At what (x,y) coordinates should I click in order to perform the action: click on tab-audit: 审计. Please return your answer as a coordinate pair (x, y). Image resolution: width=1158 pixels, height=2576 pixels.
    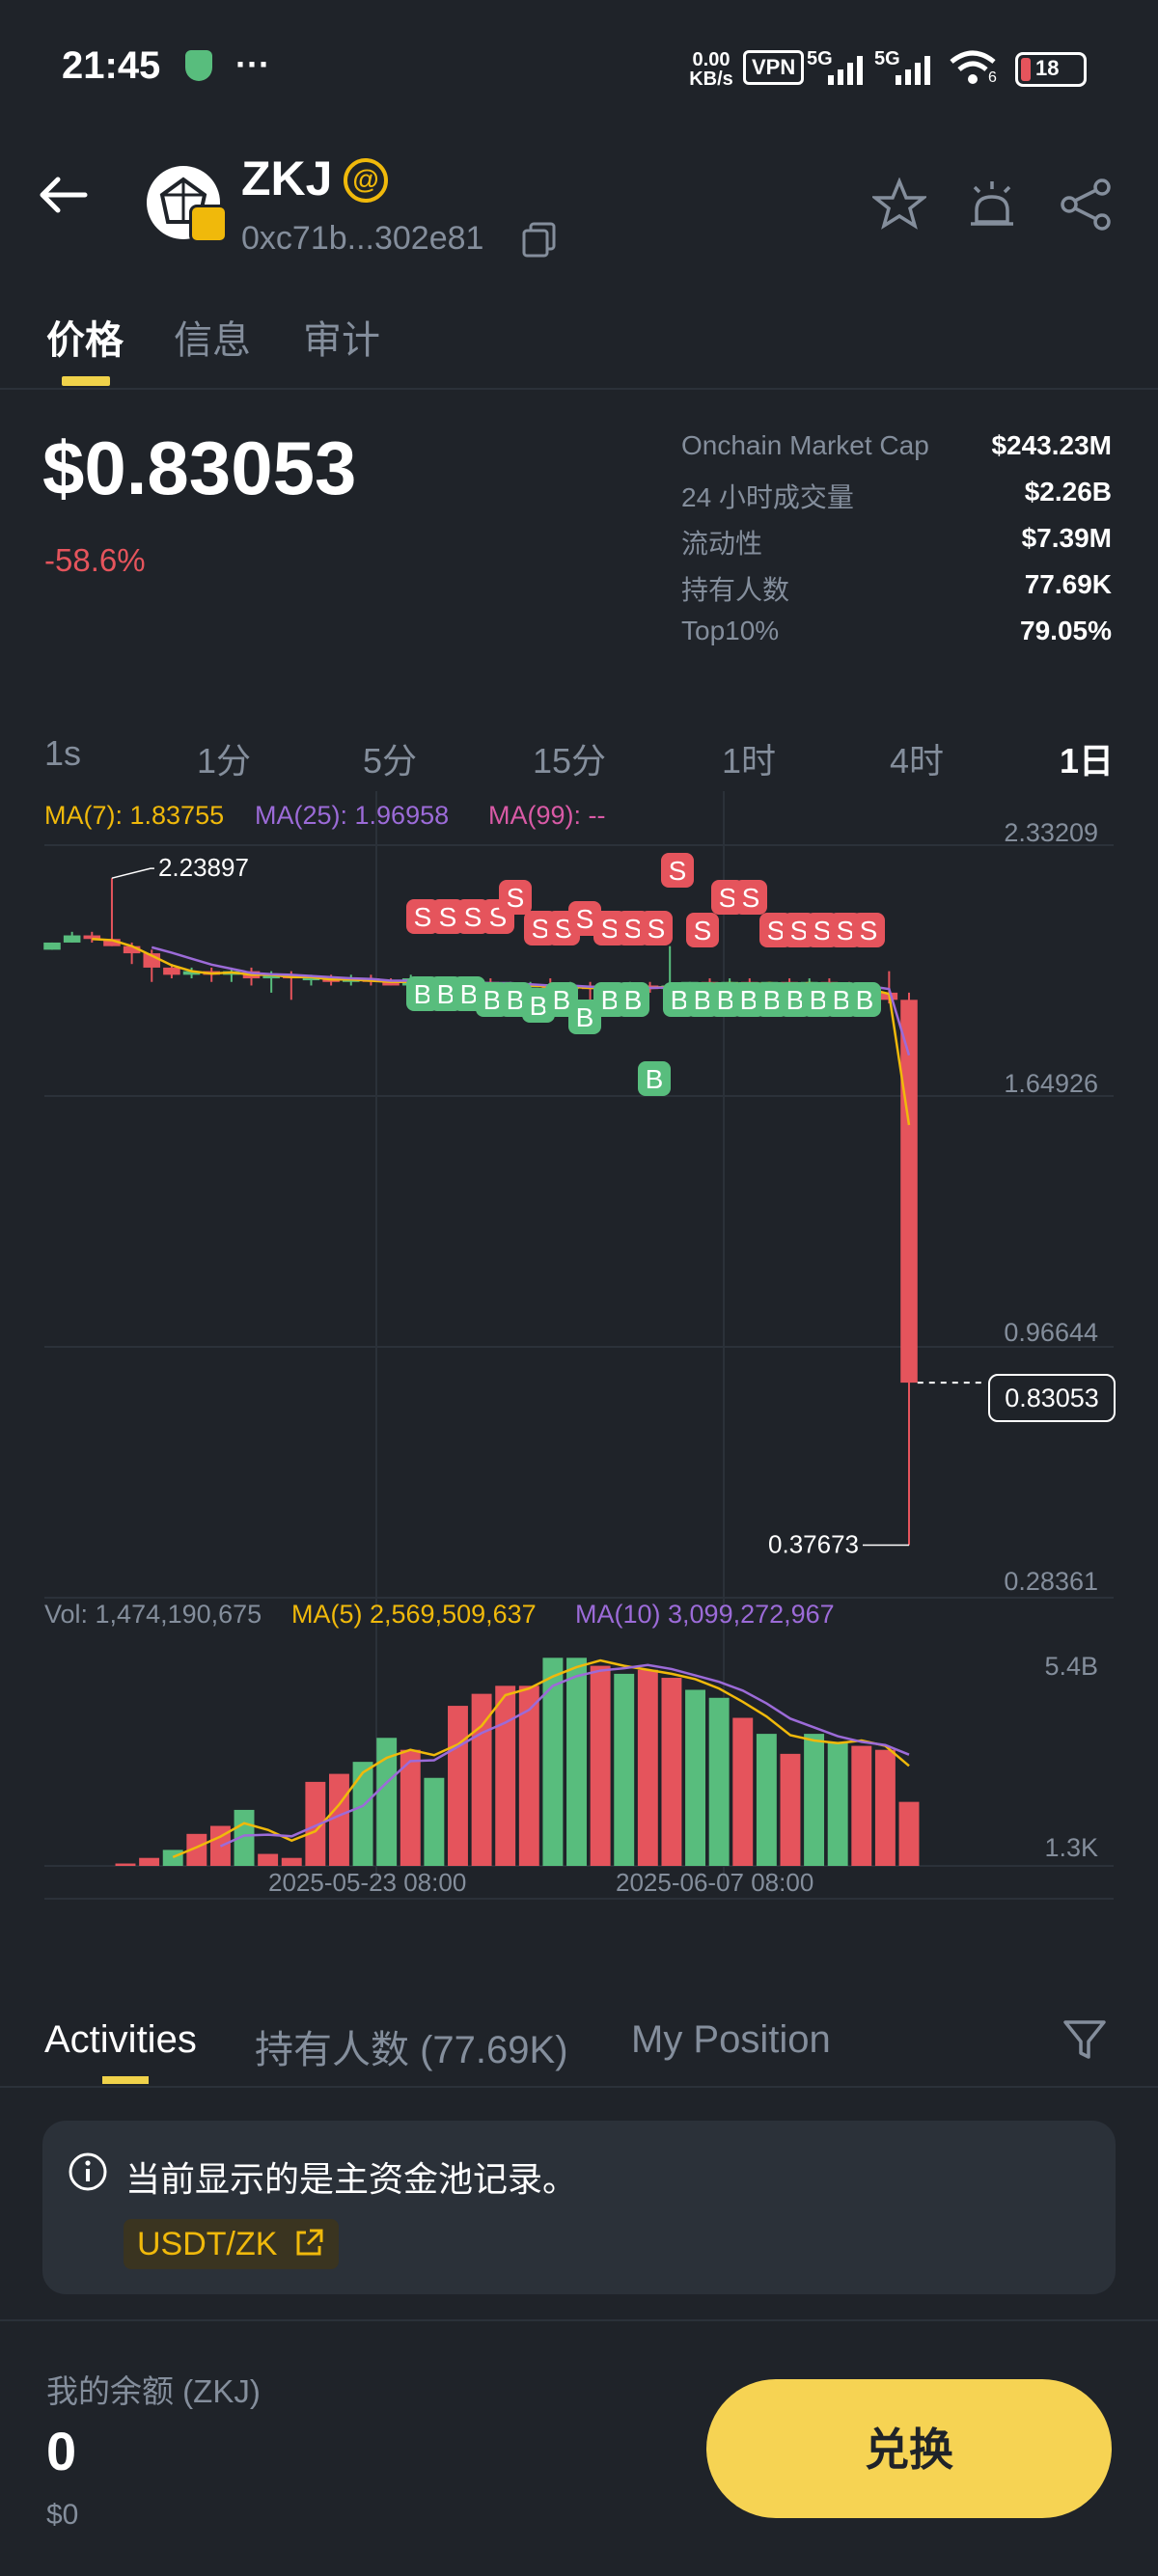
    Looking at the image, I should click on (341, 340).